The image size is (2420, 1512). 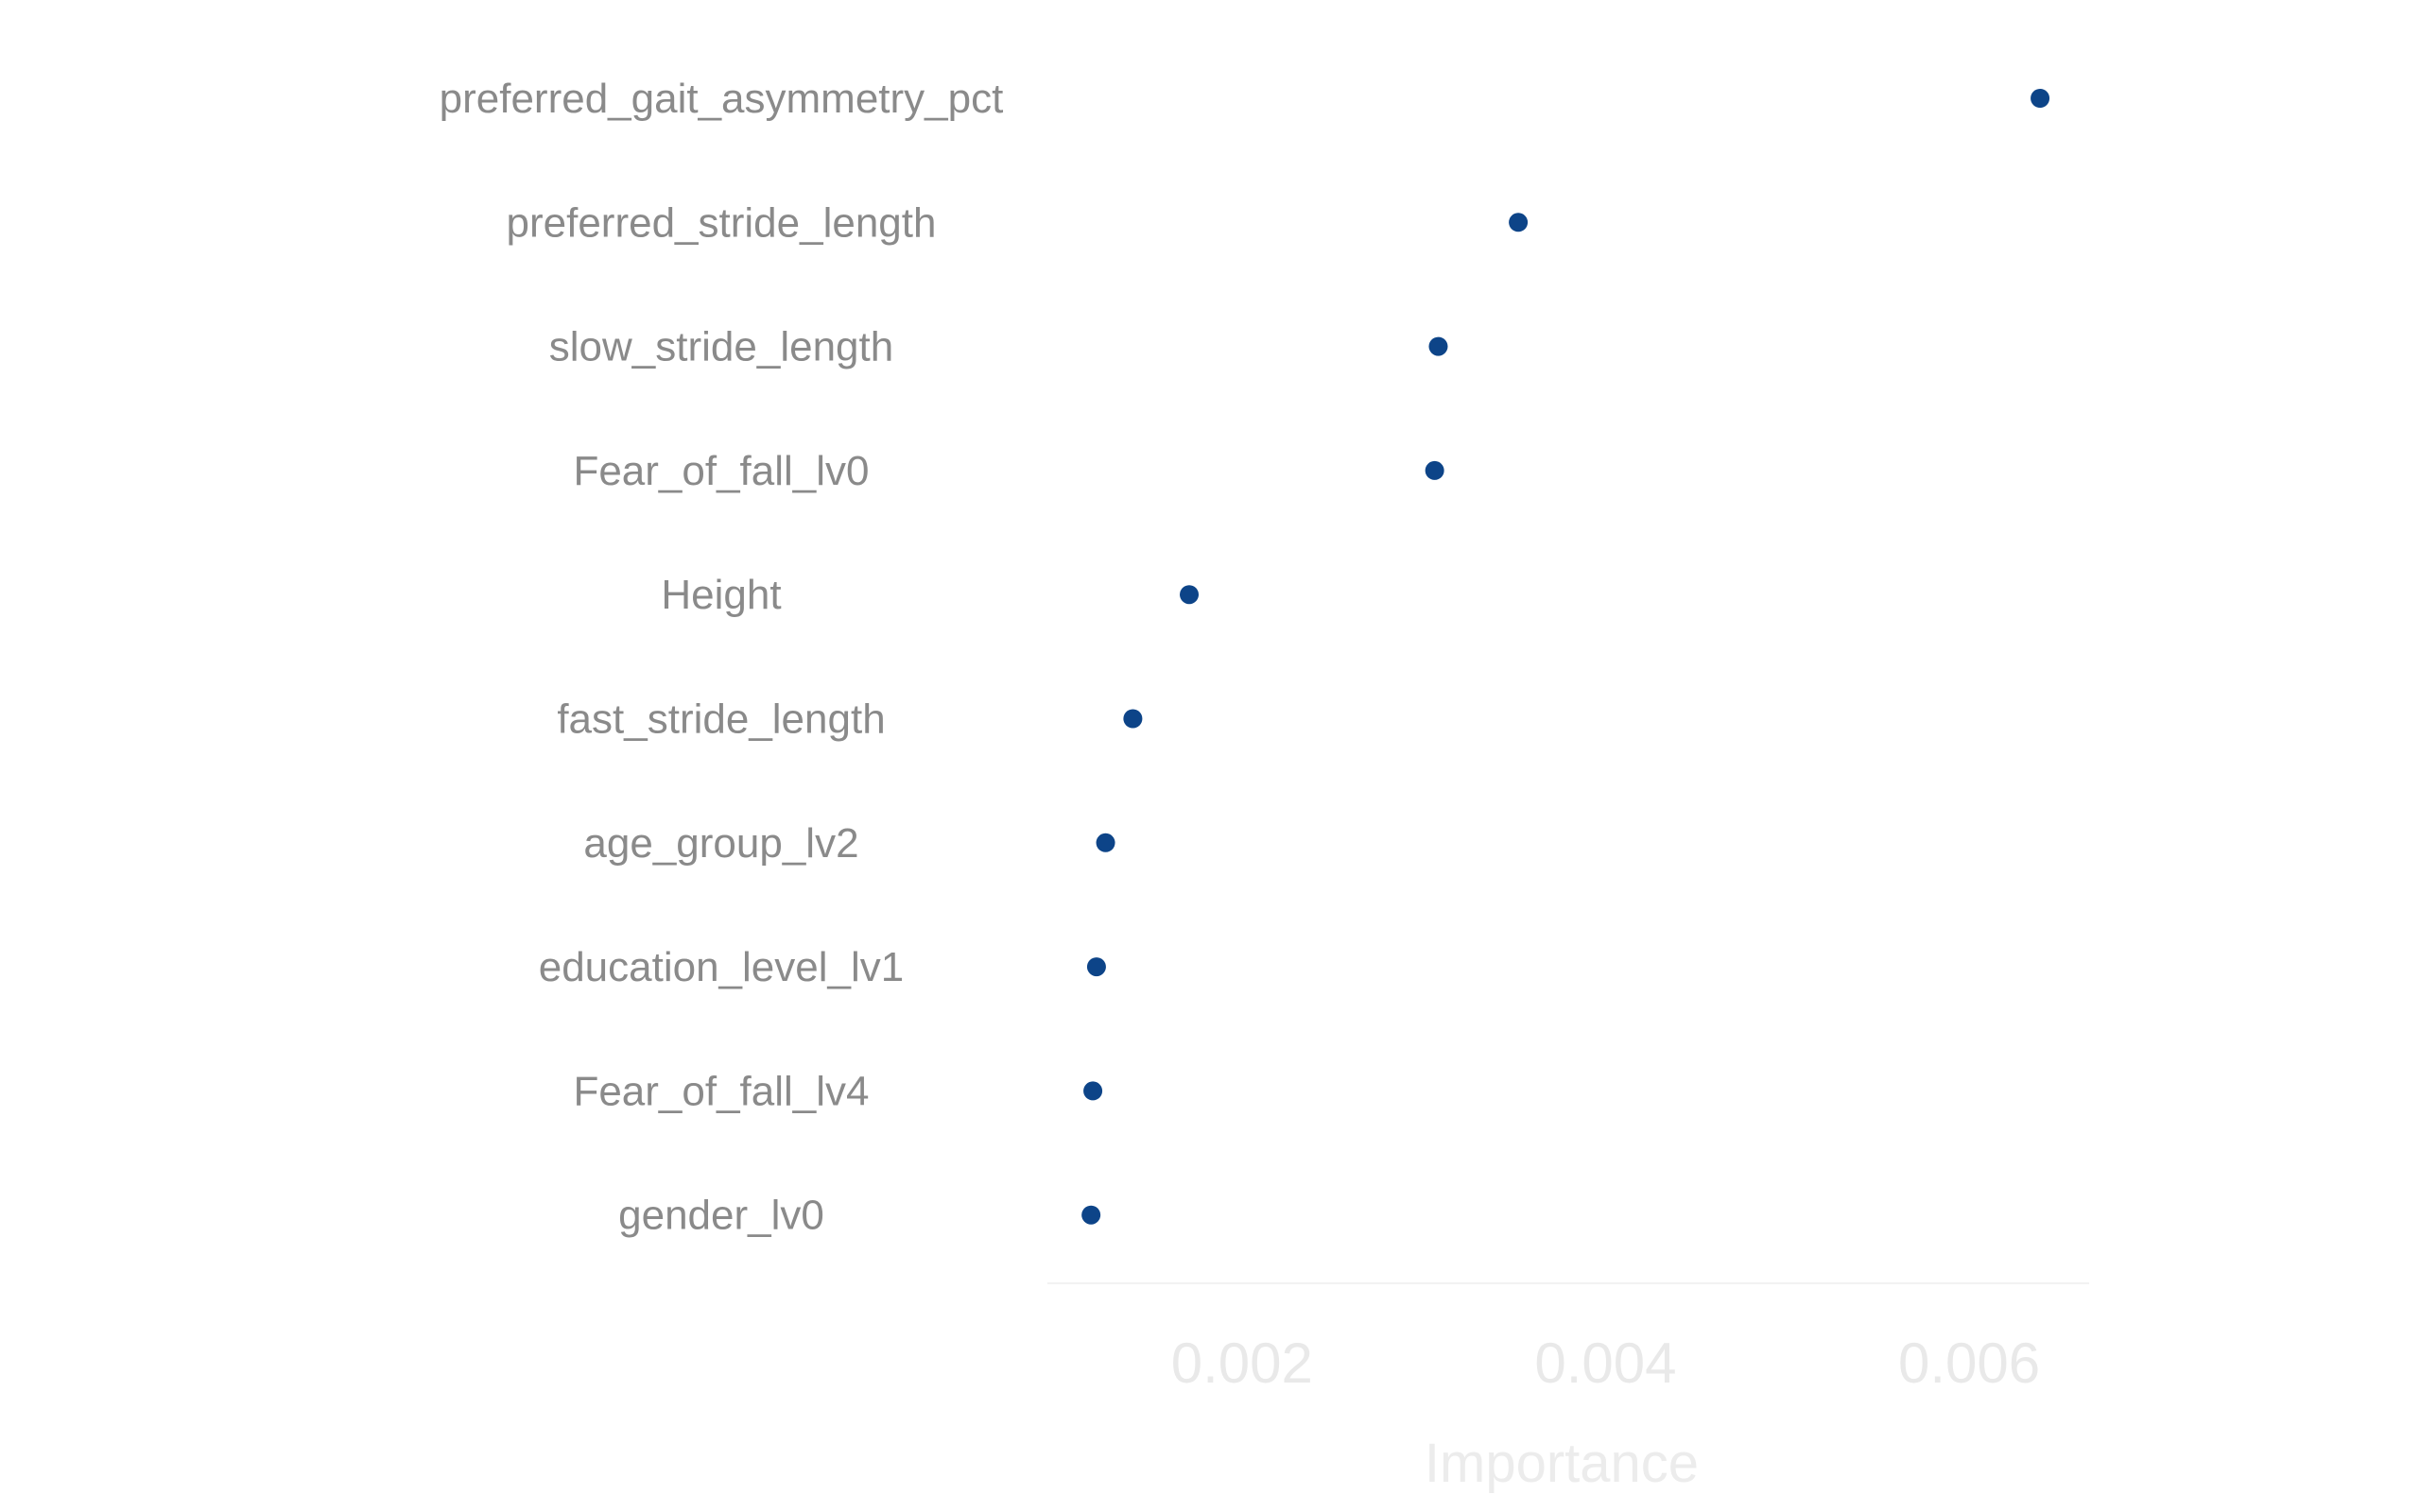 What do you see at coordinates (1562, 1463) in the screenshot?
I see `x-axis-title: Importance` at bounding box center [1562, 1463].